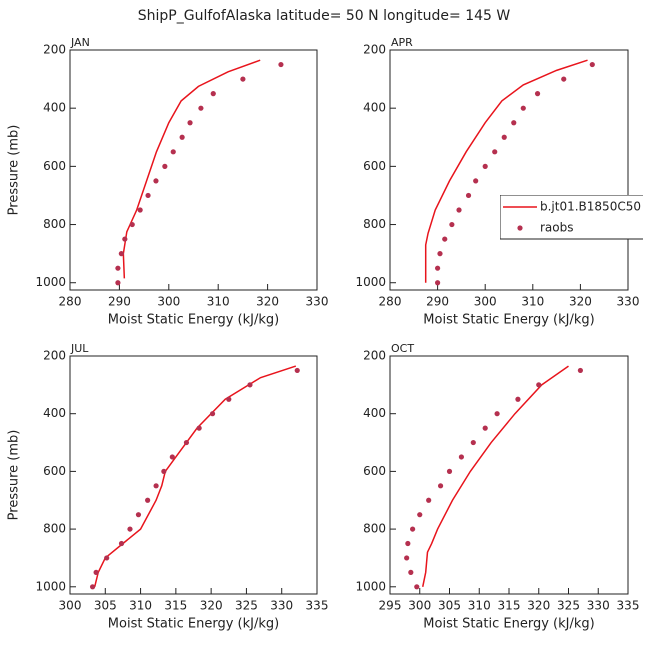  I want to click on panel-title: JUL, so click(79, 348).